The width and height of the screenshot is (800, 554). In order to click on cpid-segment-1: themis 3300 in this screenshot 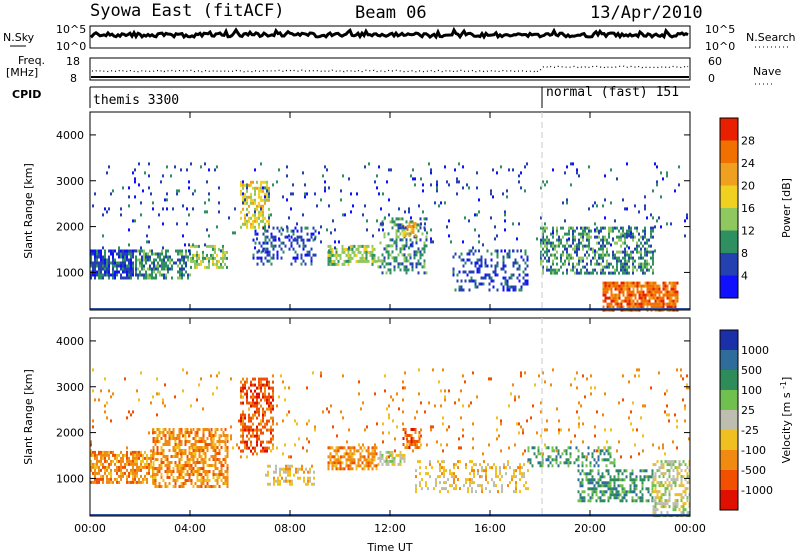, I will do `click(136, 100)`.